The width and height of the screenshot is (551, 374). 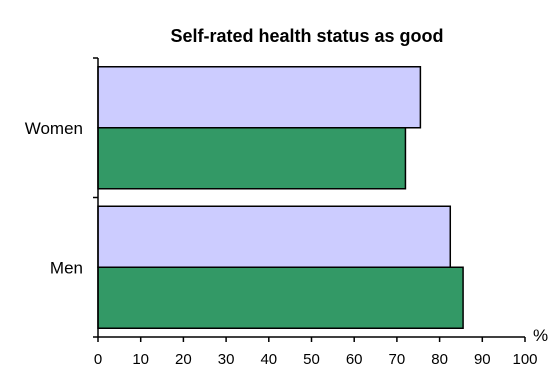 I want to click on x-tick-label: 70, so click(x=397, y=359).